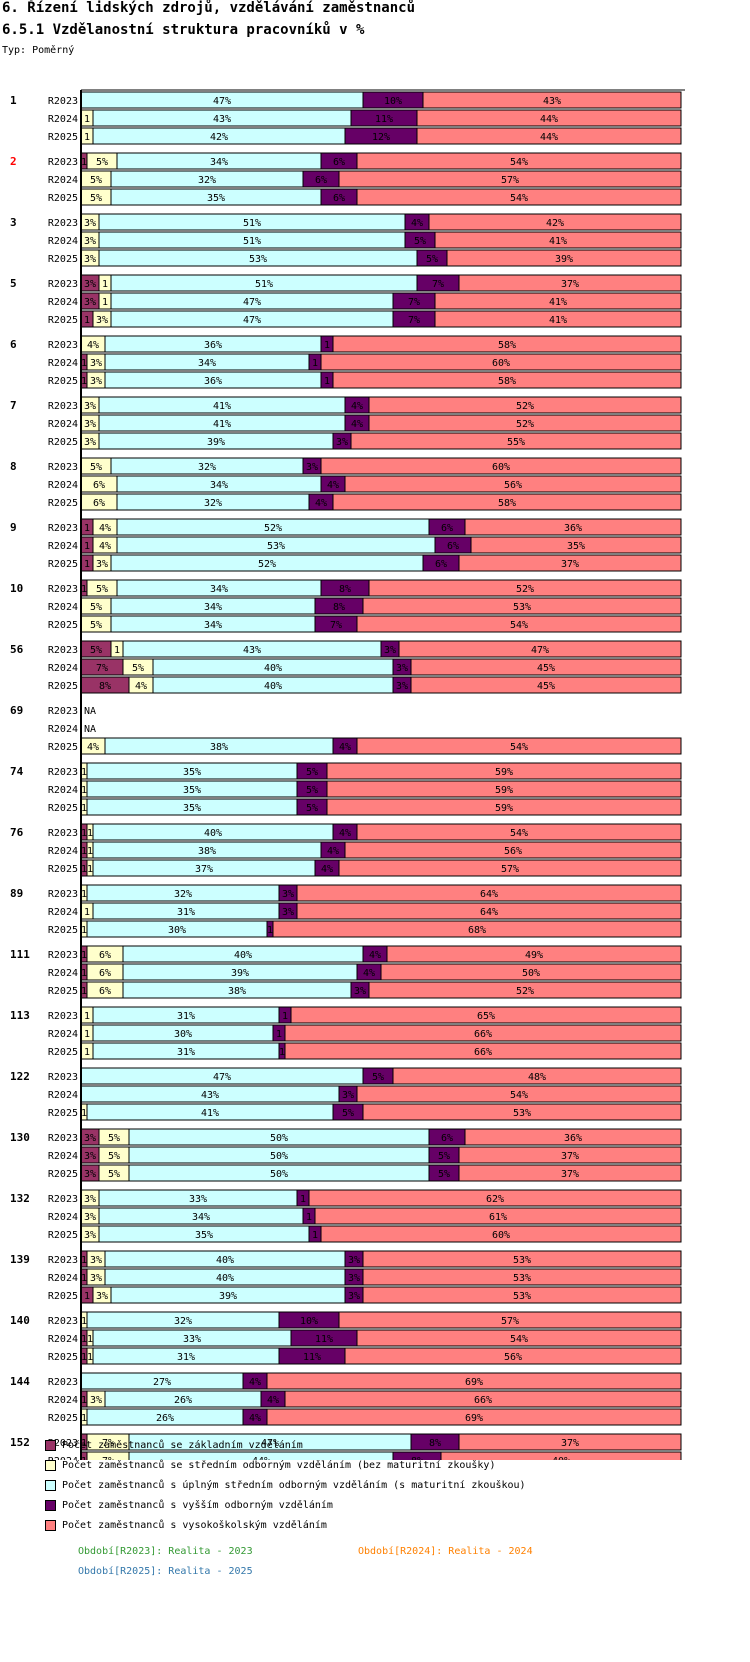 This screenshot has height=1662, width=750. I want to click on data-label: 6%, so click(447, 528).